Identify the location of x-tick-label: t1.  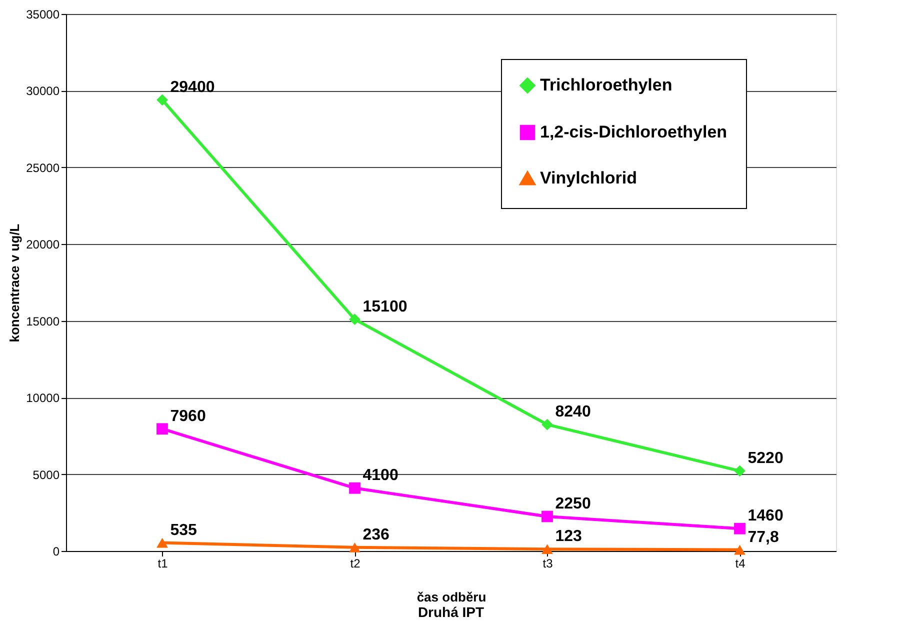
(163, 563).